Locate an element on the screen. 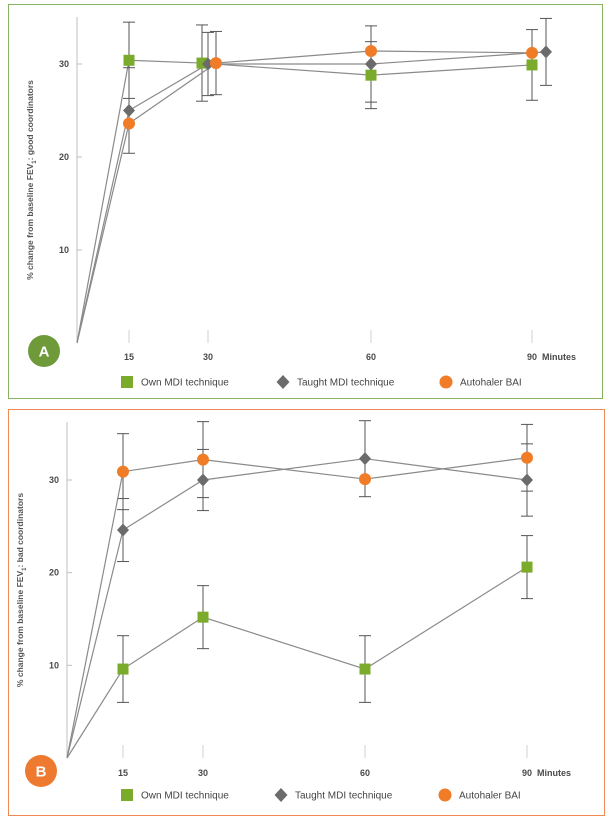 The image size is (614, 823). panel-badge-label: B is located at coordinates (41, 772).